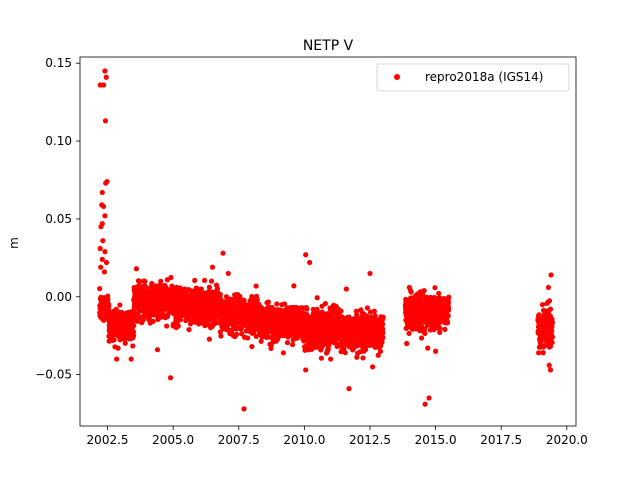 The image size is (640, 480). What do you see at coordinates (108, 440) in the screenshot?
I see `x-tick-label: 2002.5` at bounding box center [108, 440].